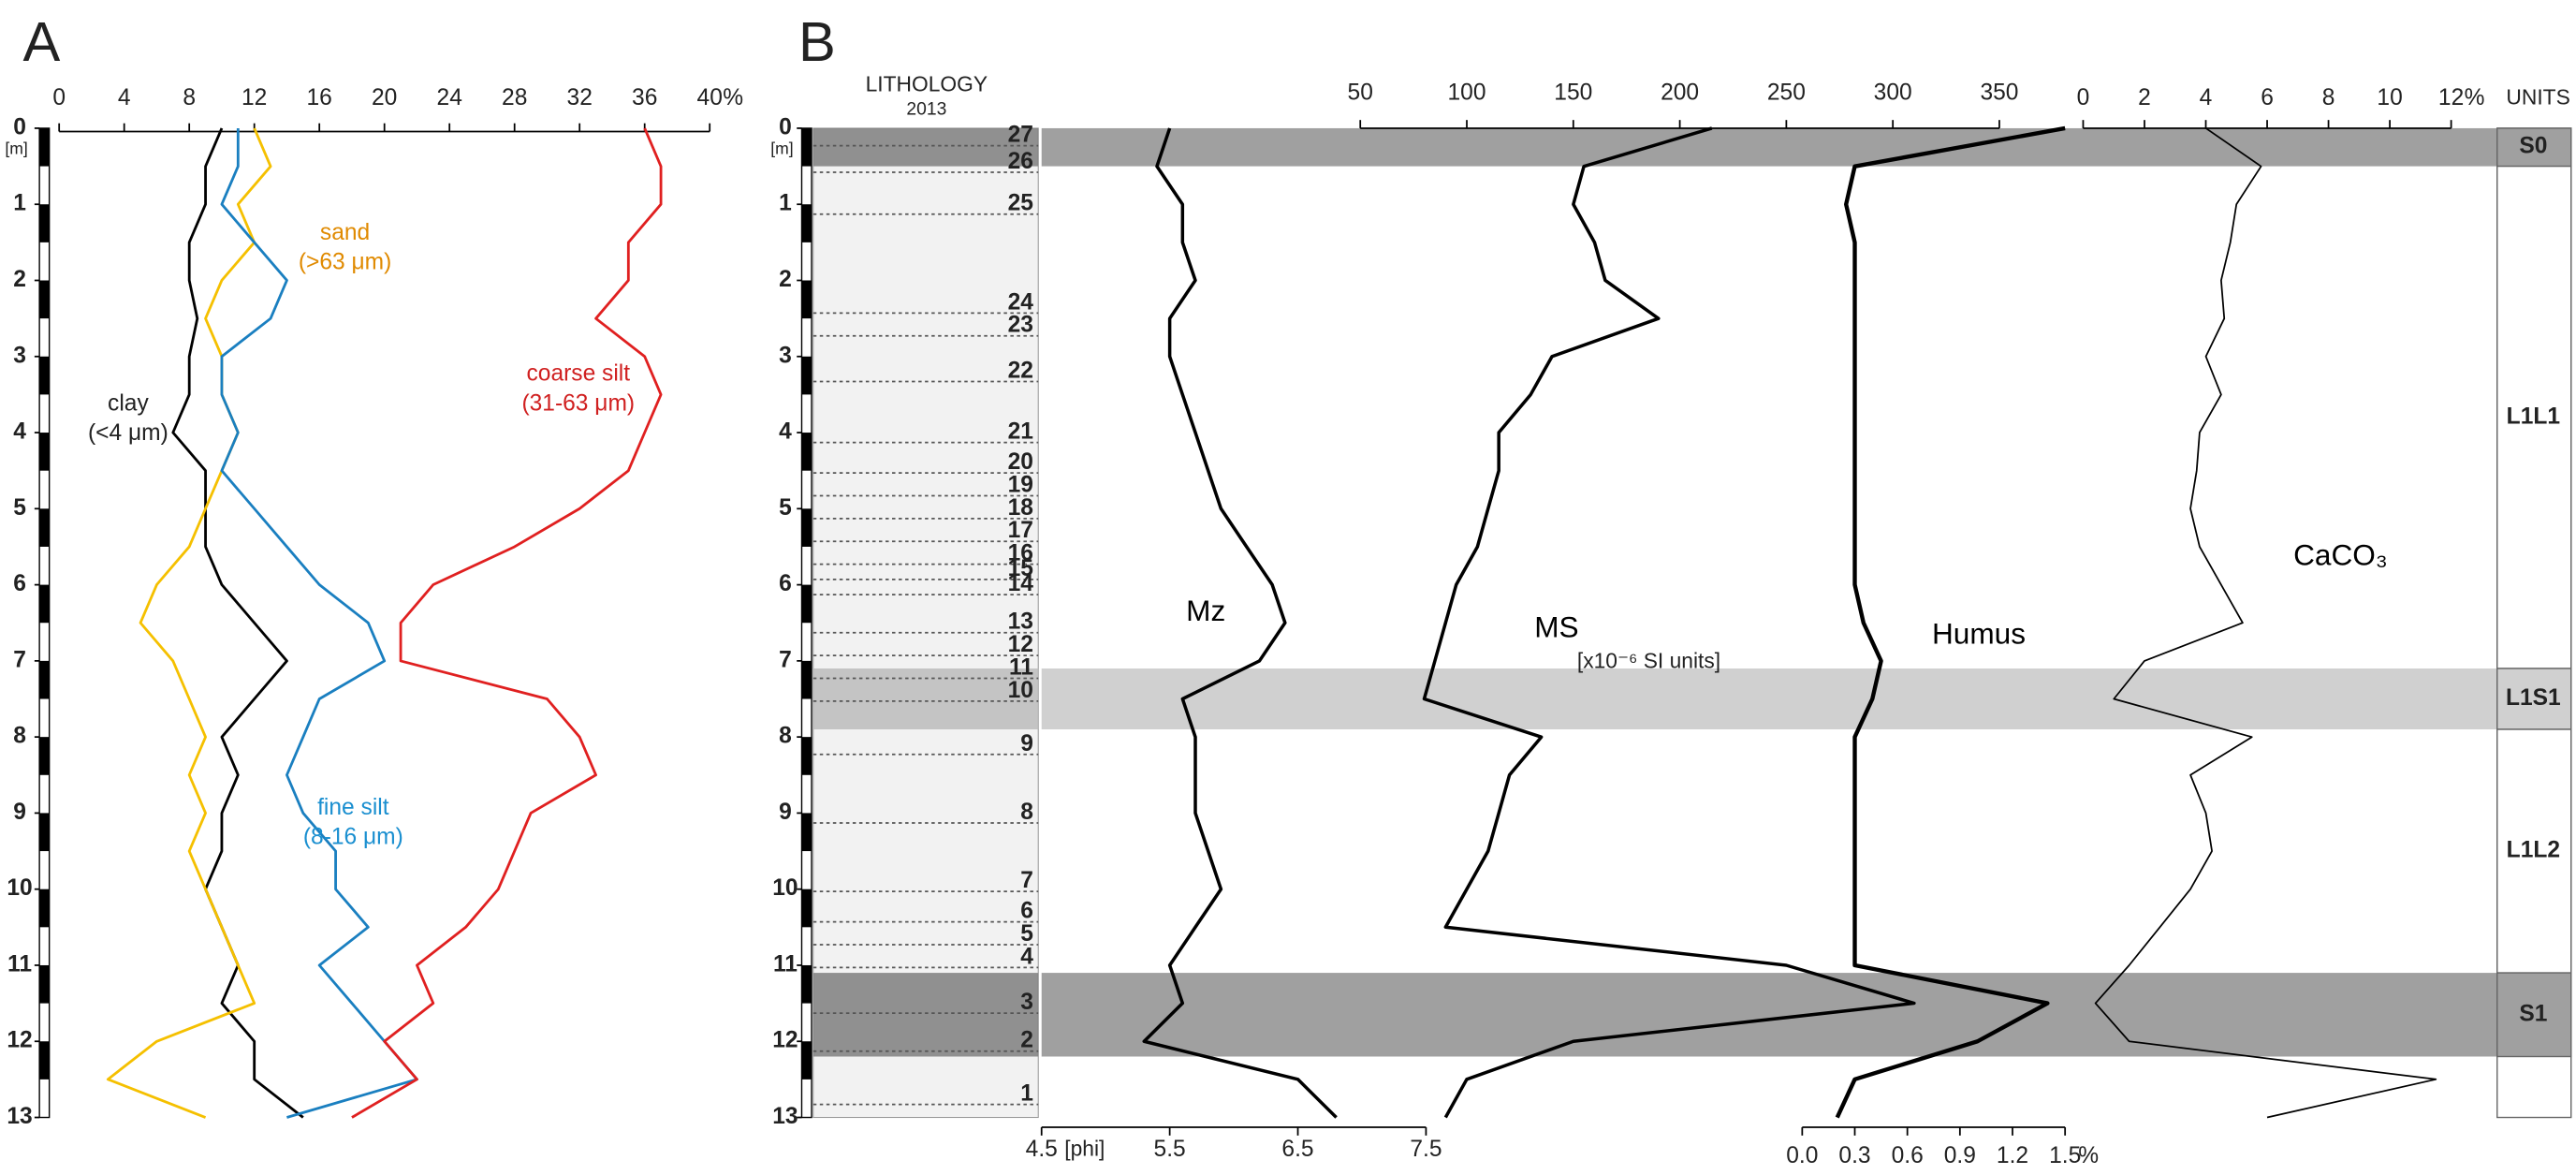 The image size is (2576, 1175). What do you see at coordinates (1170, 1149) in the screenshot?
I see `x-tick-label: 5.5` at bounding box center [1170, 1149].